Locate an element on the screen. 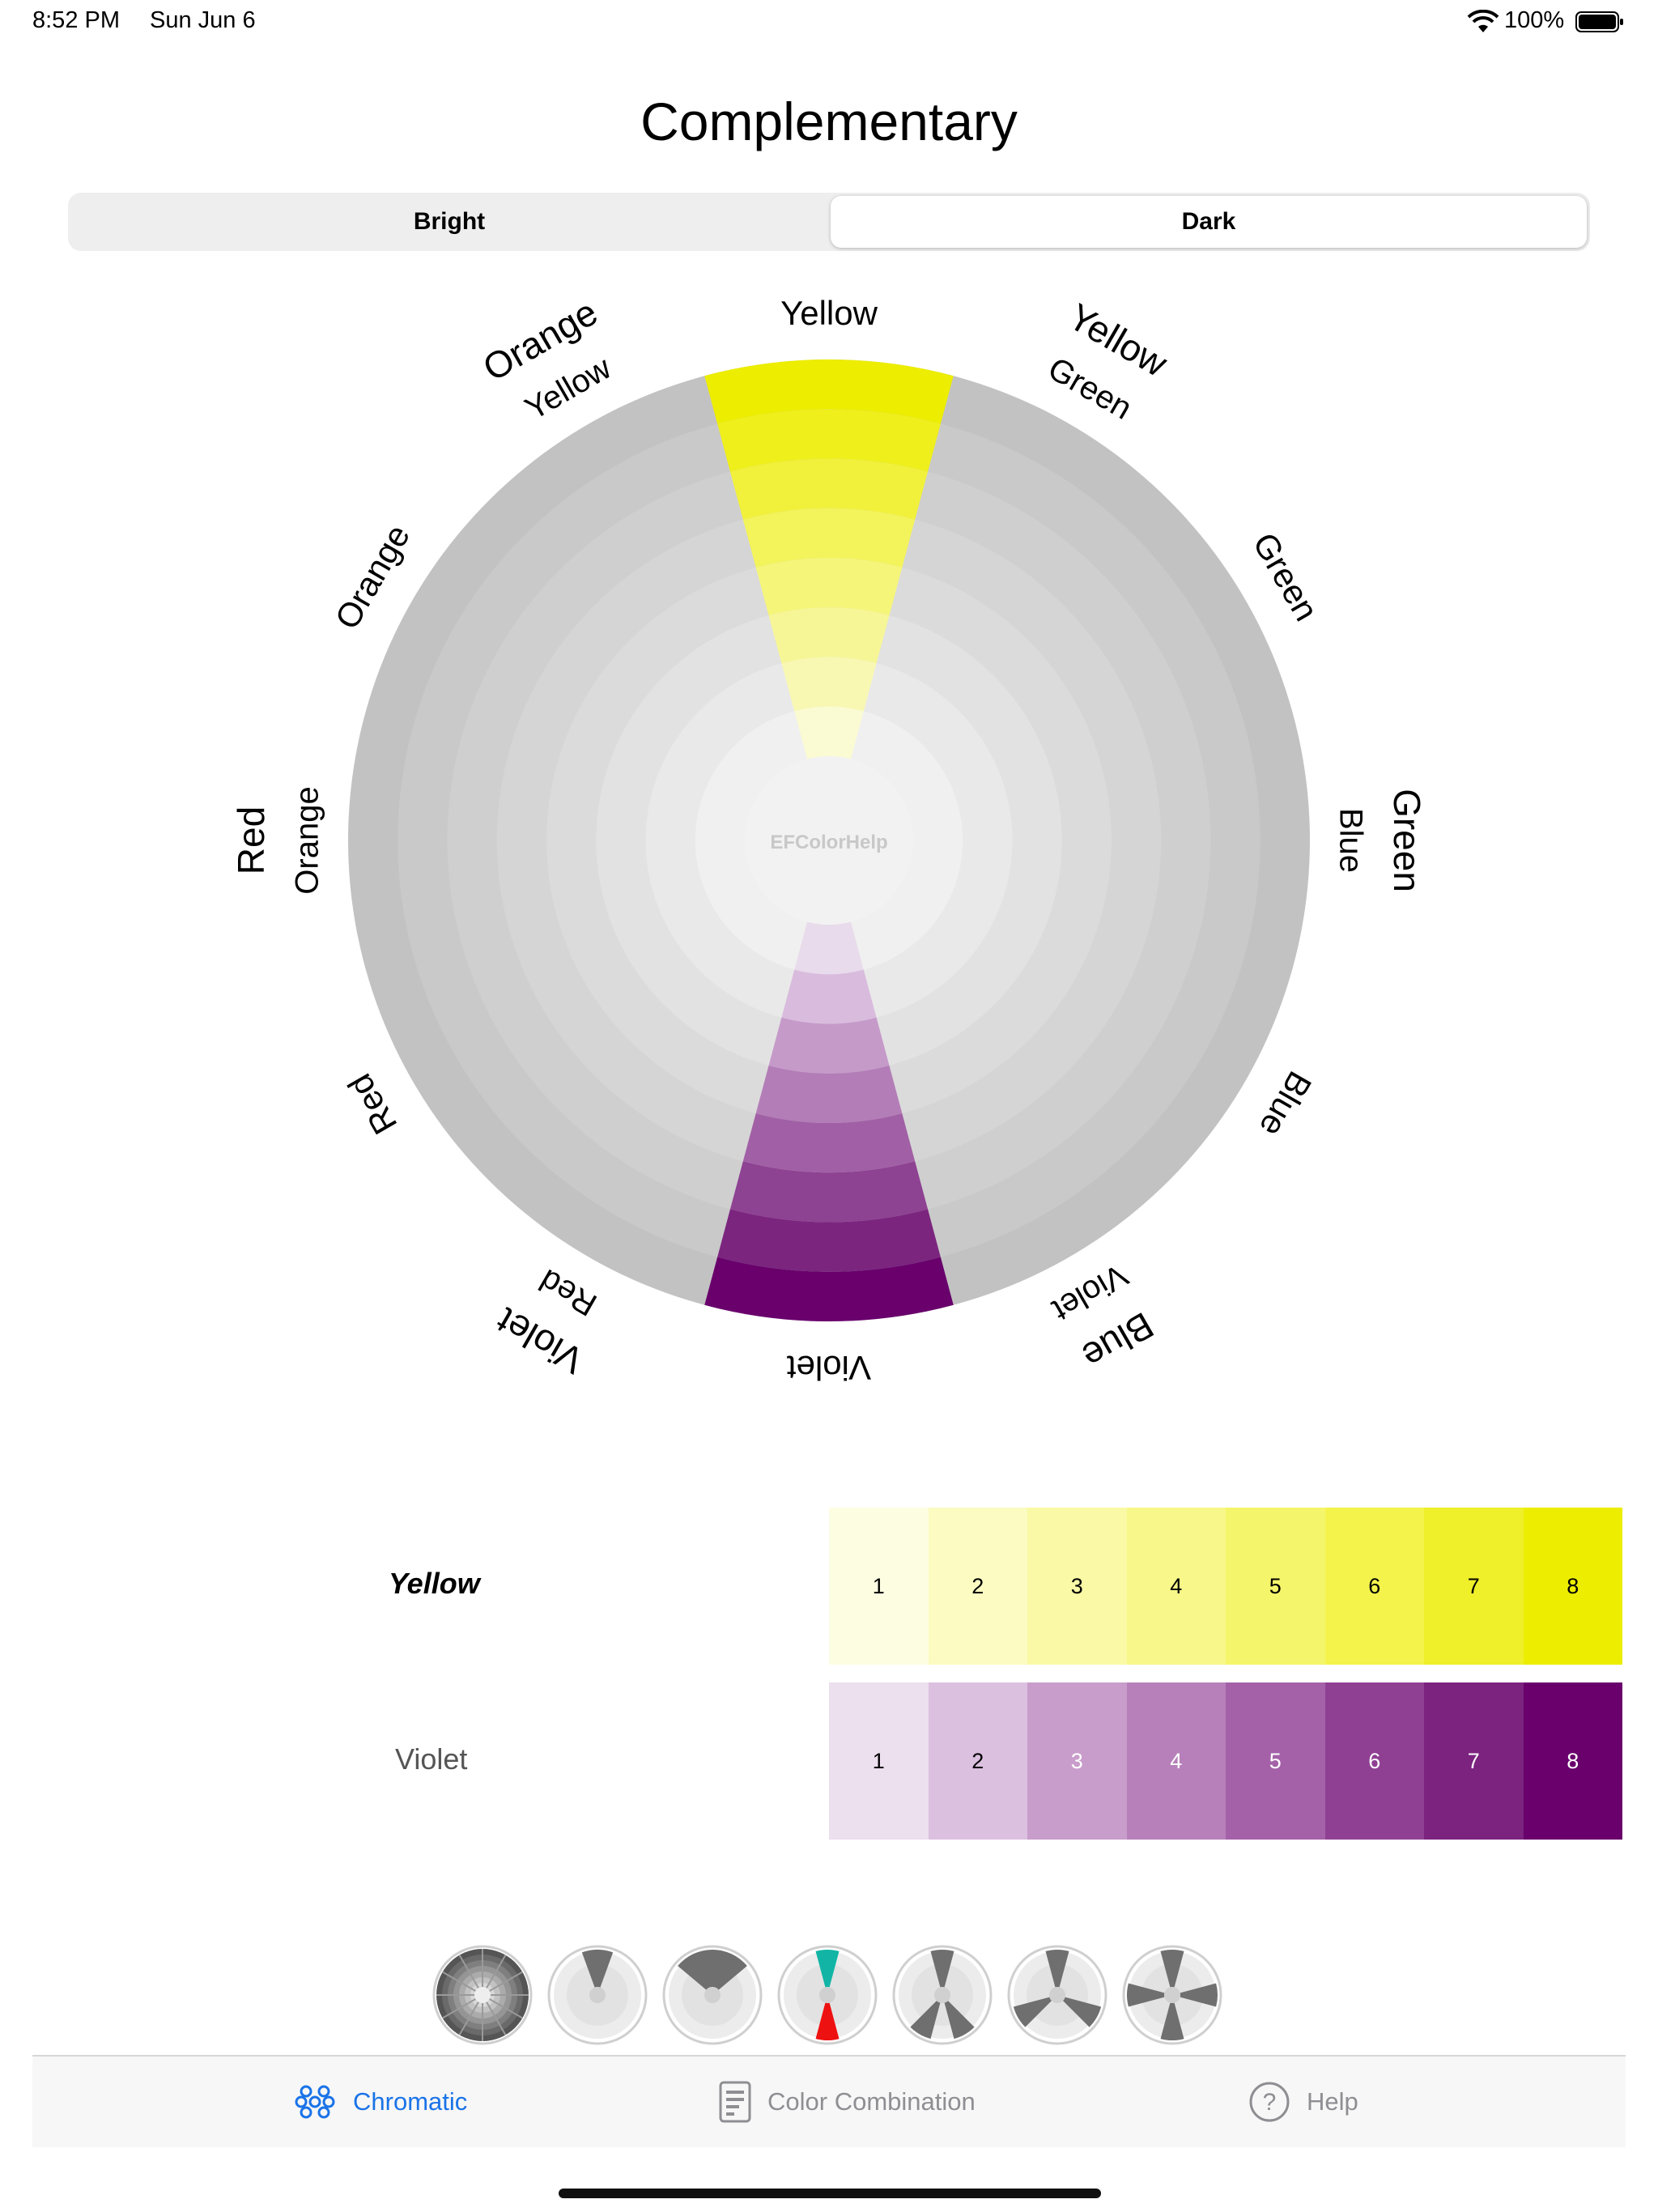 The width and height of the screenshot is (1658, 2212). tab-help: ? Help is located at coordinates (1302, 2102).